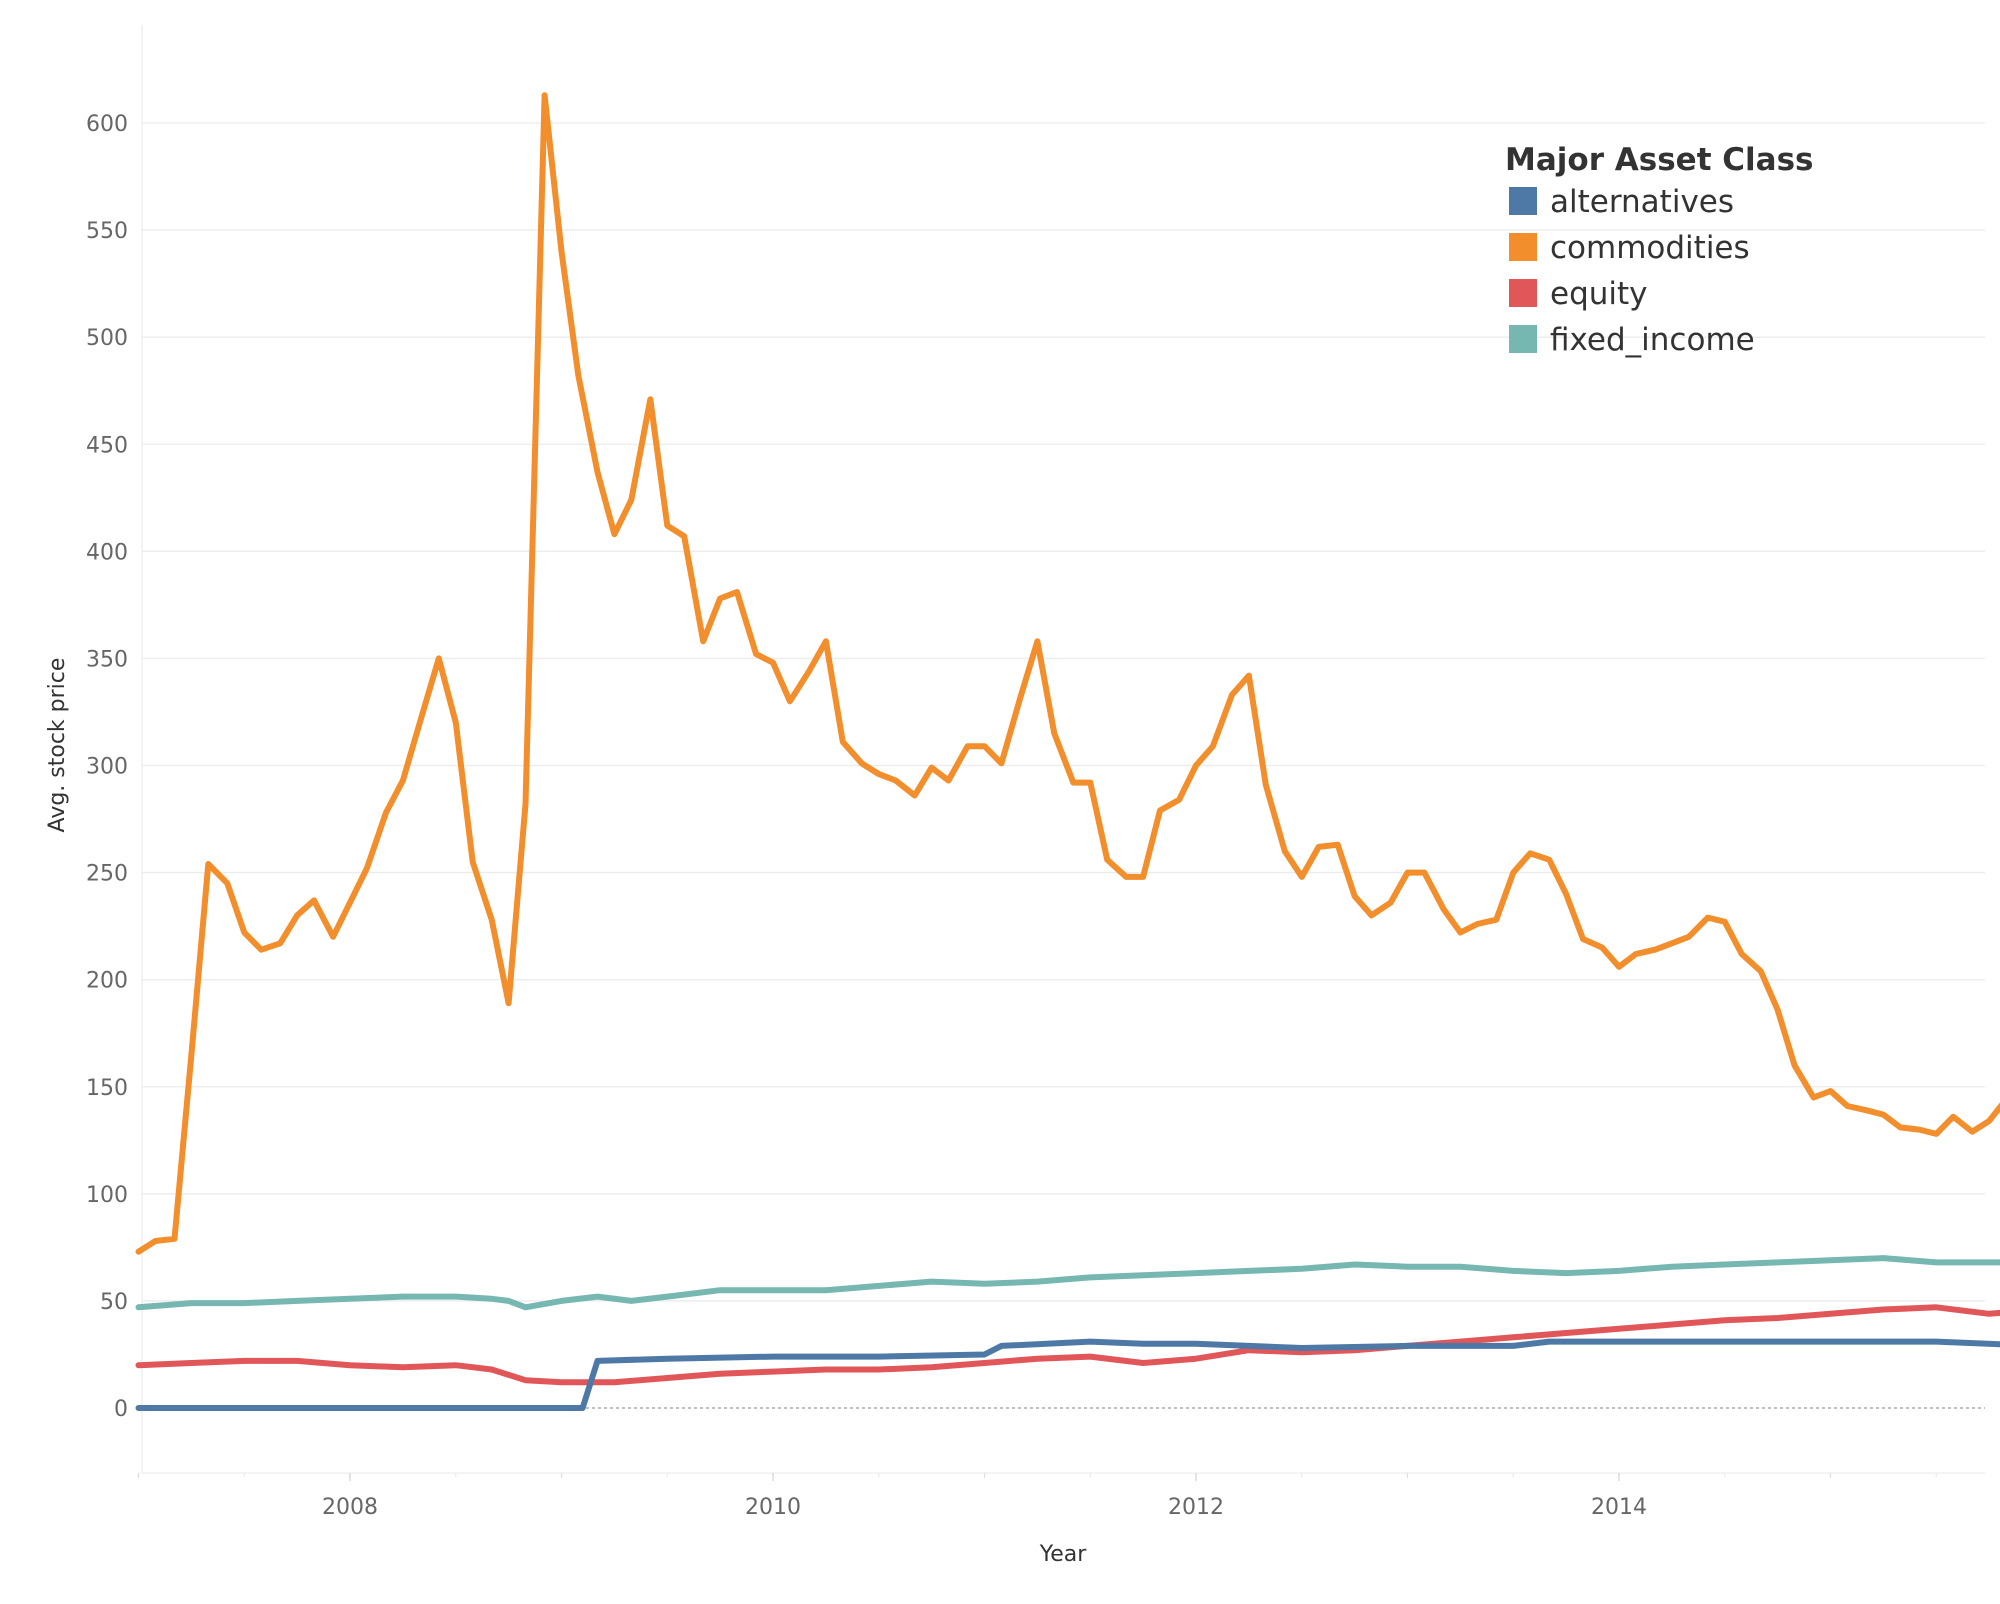  I want to click on x-tick-label-2008: 2008, so click(350, 1507).